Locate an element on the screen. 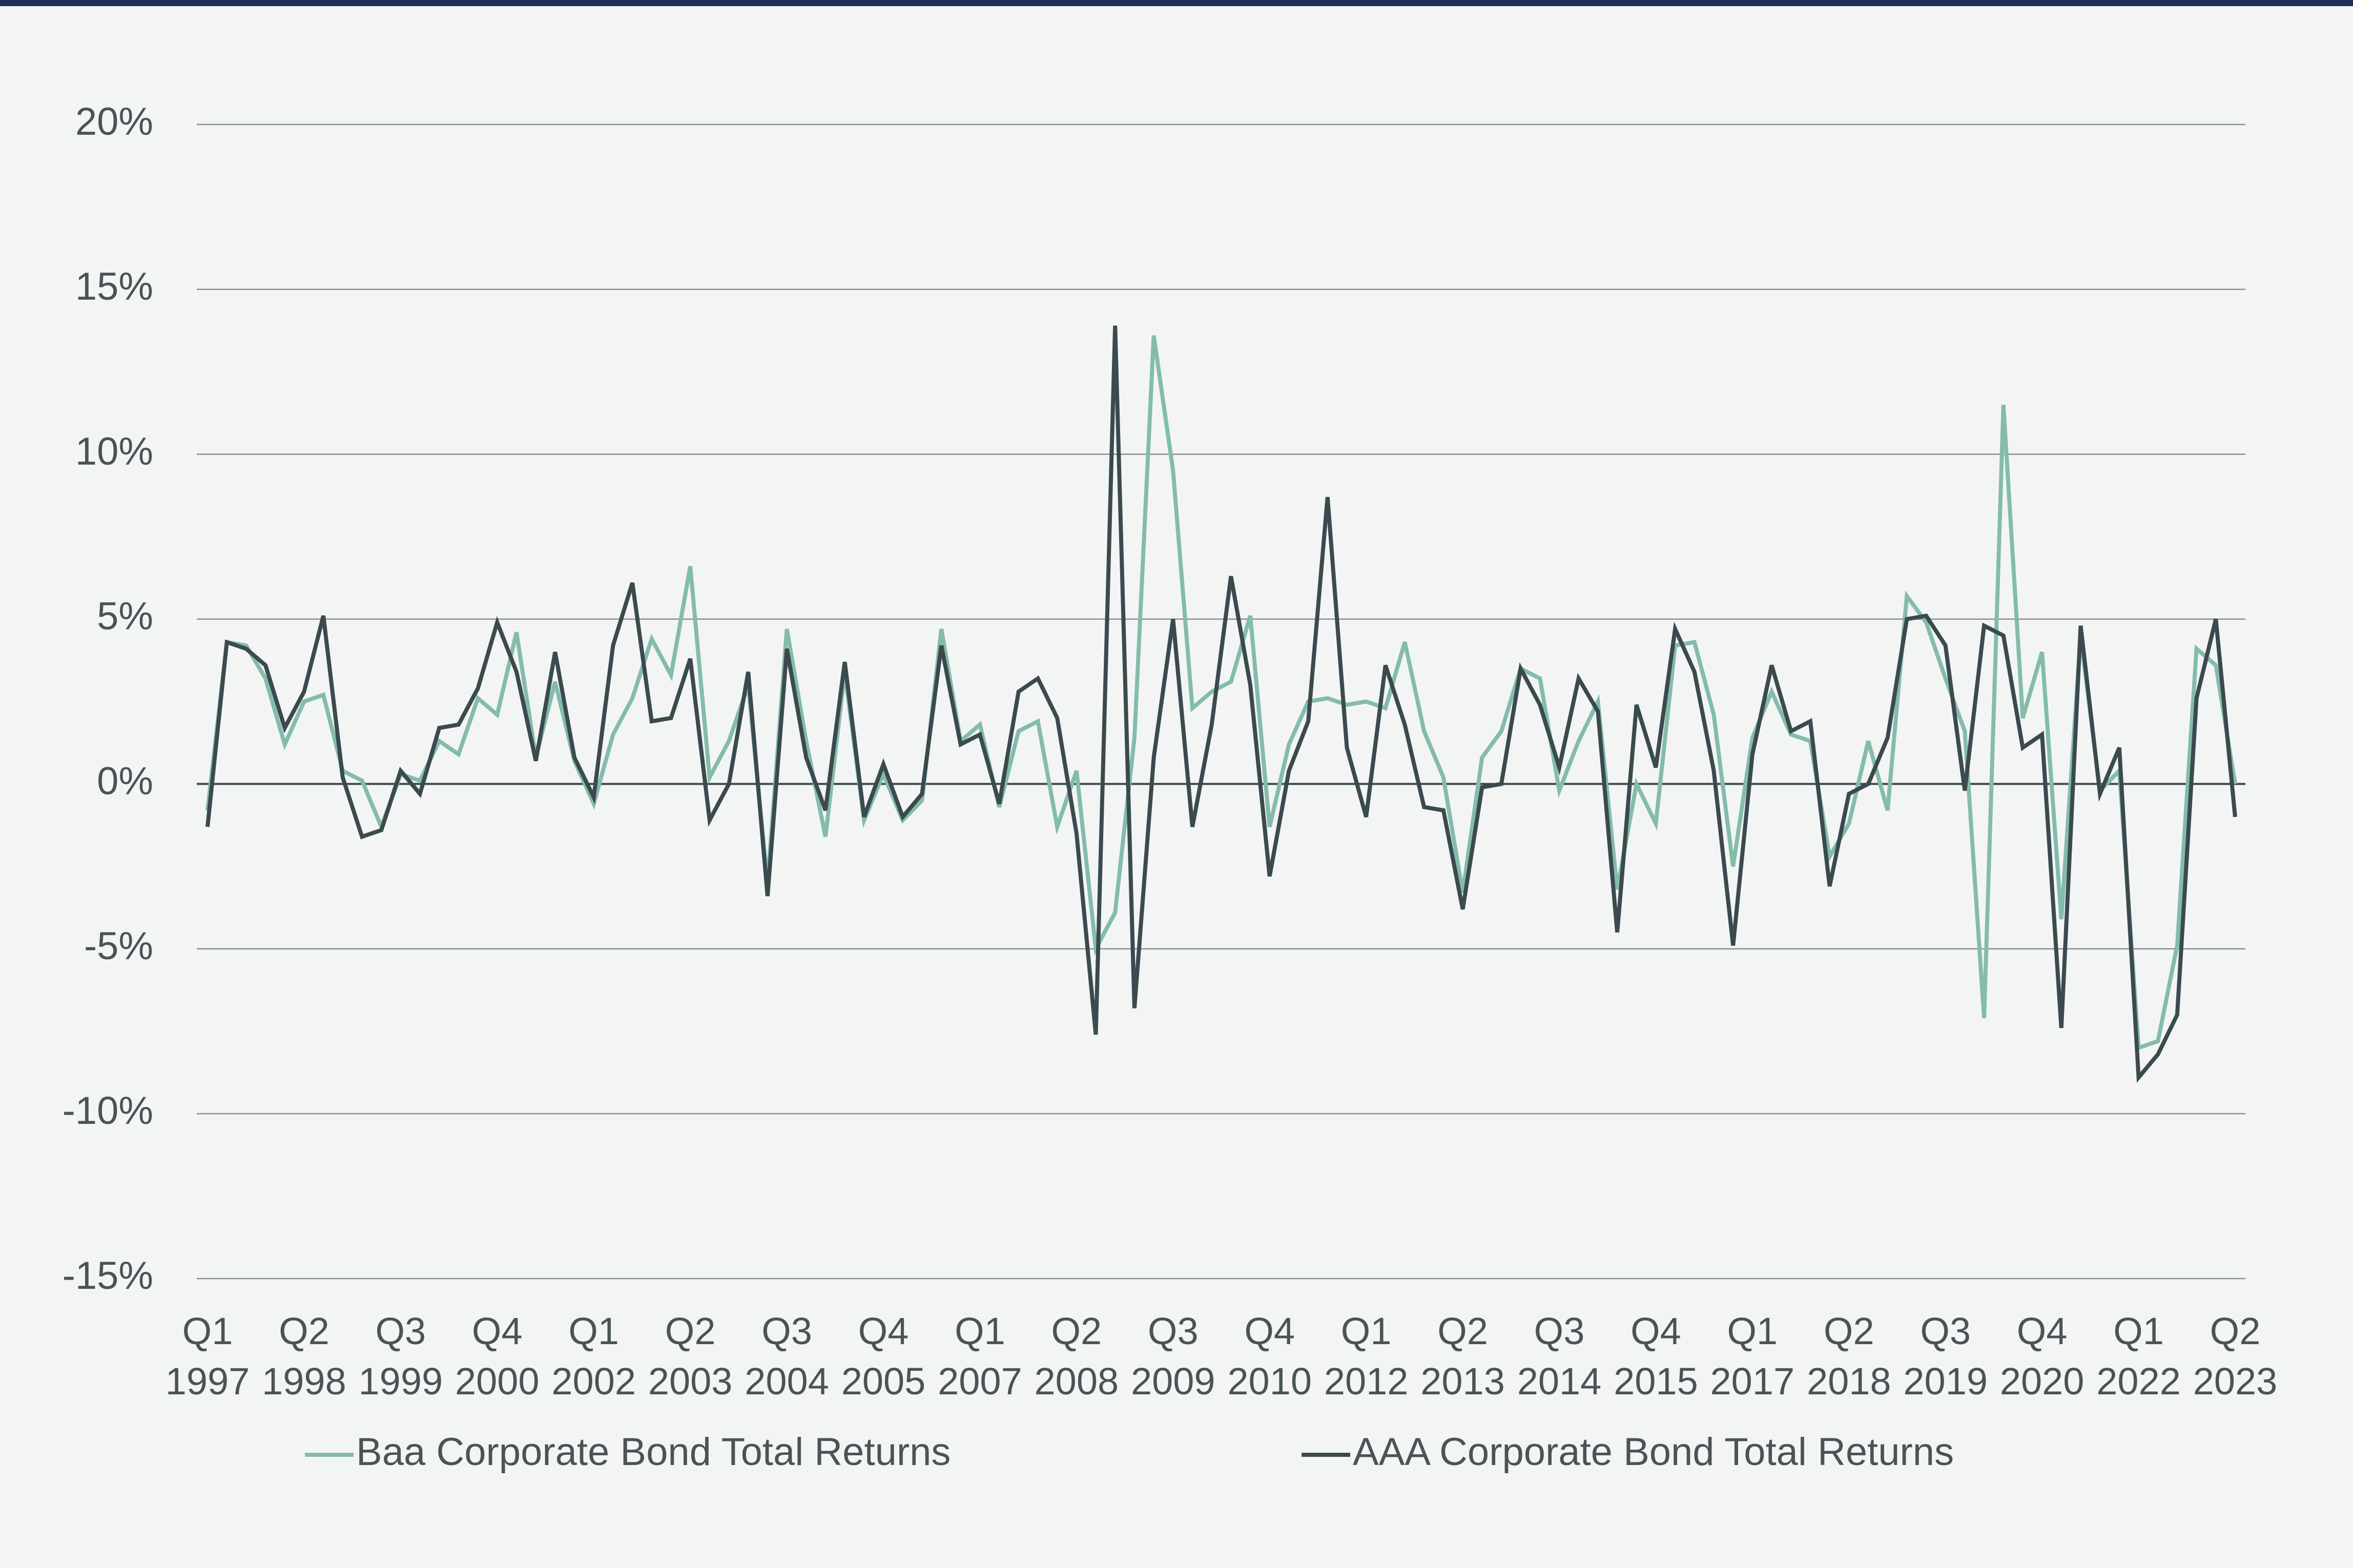  x-tick-label: Q4 2000 is located at coordinates (497, 1356).